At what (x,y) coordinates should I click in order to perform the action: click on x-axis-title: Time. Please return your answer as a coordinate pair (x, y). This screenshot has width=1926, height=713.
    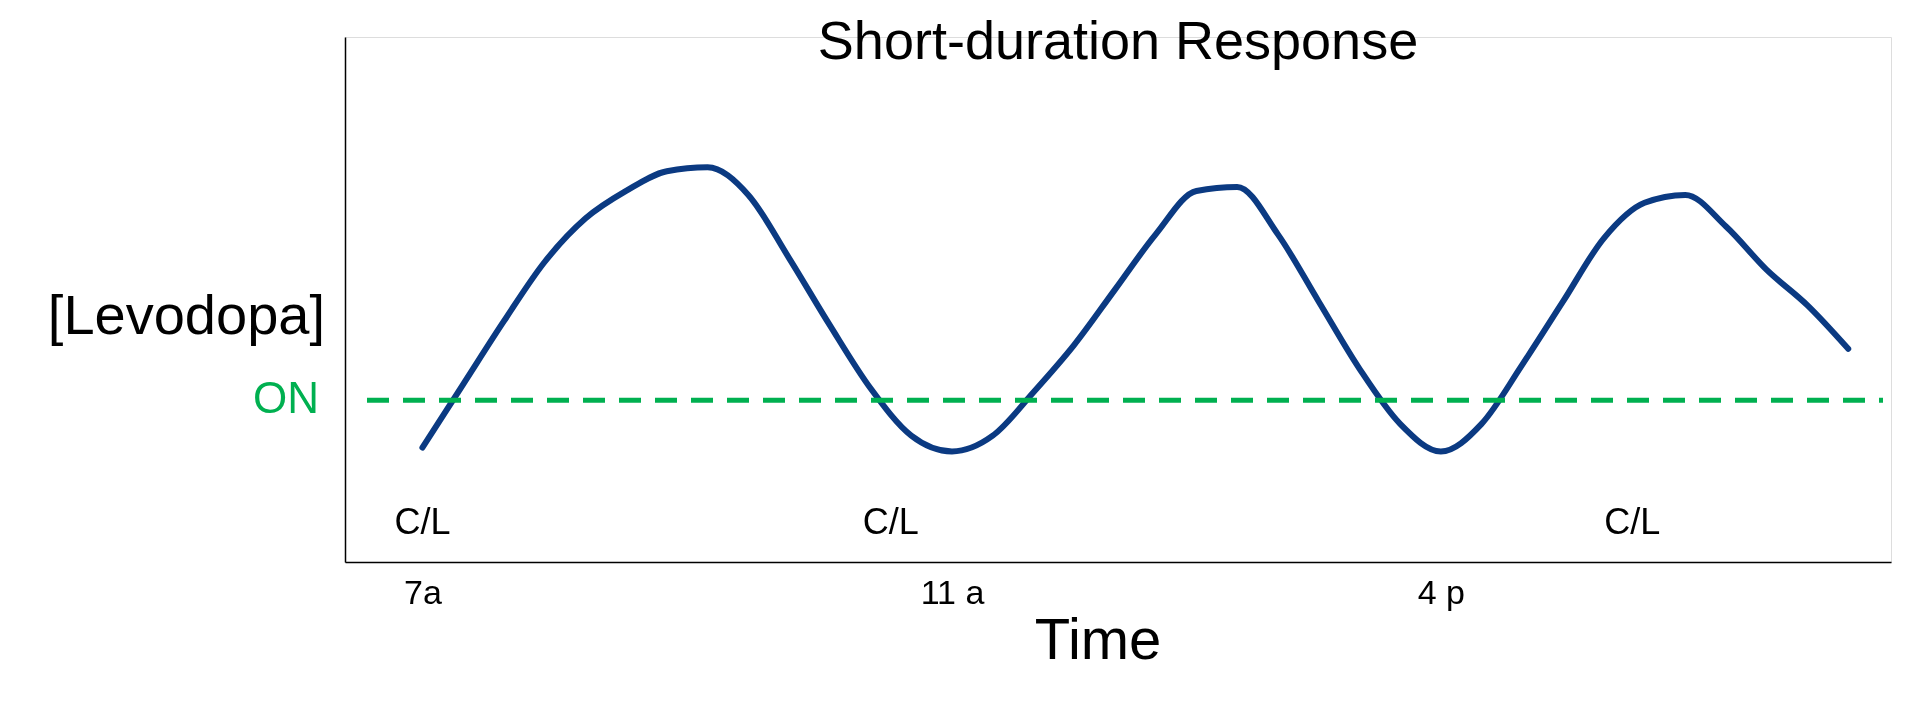
    Looking at the image, I should click on (1098, 638).